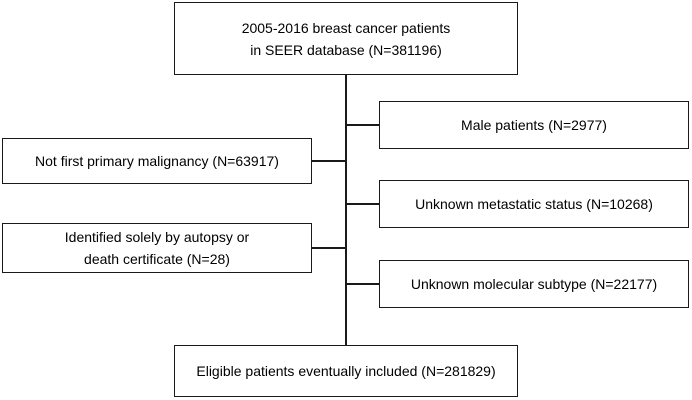 This screenshot has height=400, width=692. I want to click on exclusion-autopsy-line1: Identified solely by autopsy or, so click(157, 237).